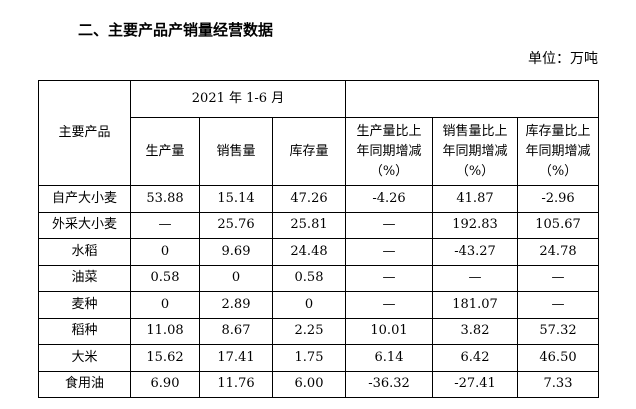 This screenshot has height=409, width=636. What do you see at coordinates (389, 131) in the screenshot?
I see `header-line: 生产量比上` at bounding box center [389, 131].